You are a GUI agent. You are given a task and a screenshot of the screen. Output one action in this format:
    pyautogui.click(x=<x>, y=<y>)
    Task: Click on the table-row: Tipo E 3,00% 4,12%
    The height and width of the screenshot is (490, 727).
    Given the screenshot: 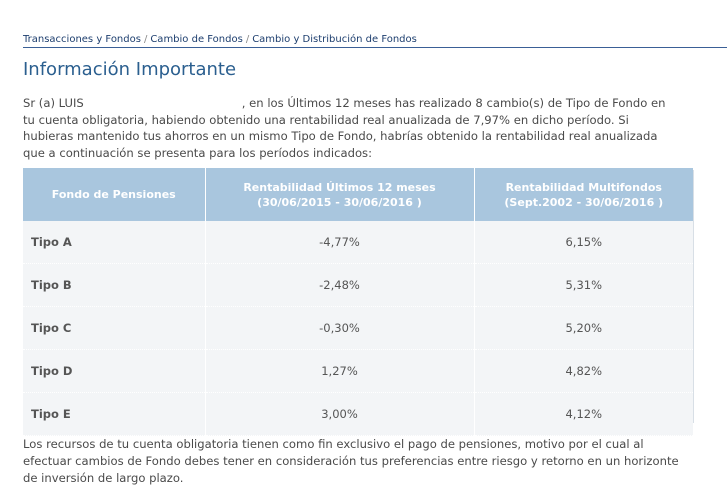 What is the action you would take?
    pyautogui.click(x=358, y=414)
    